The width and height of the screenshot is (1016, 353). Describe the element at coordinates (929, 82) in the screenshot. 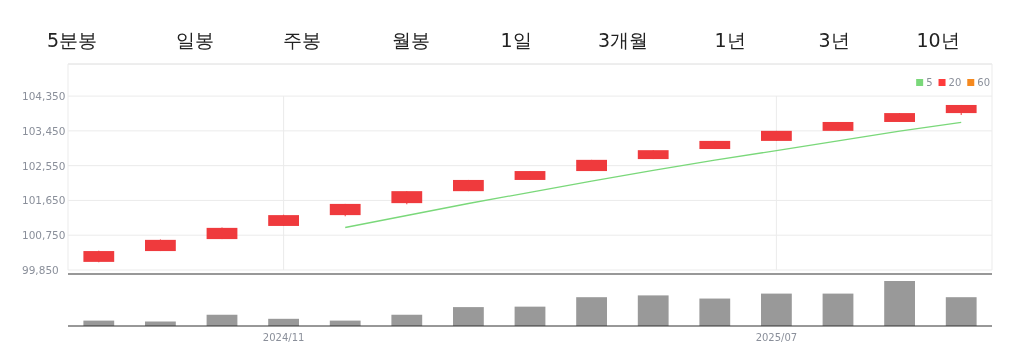

I see `legend-label: 5` at that location.